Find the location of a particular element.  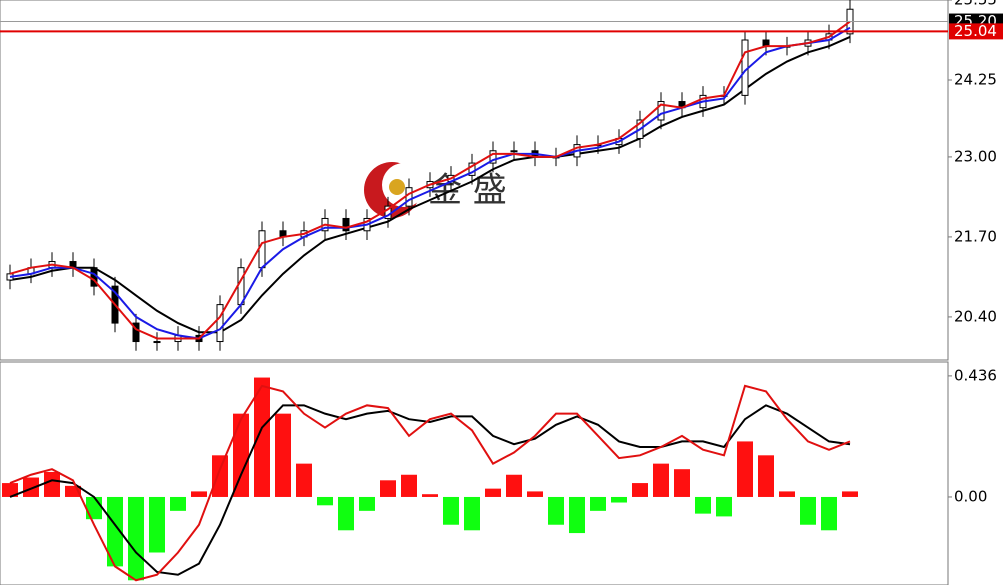

y-tick-label: 25.55 is located at coordinates (975, 4).